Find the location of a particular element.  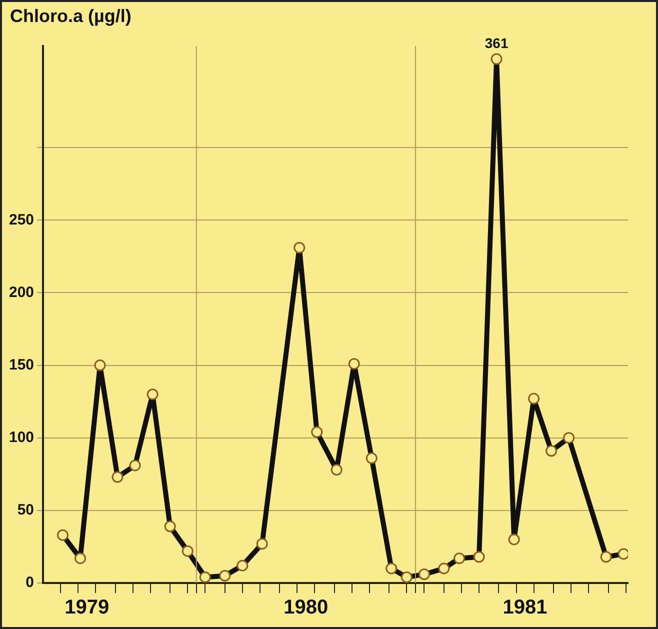

y-tick-label: 0 is located at coordinates (30, 583).